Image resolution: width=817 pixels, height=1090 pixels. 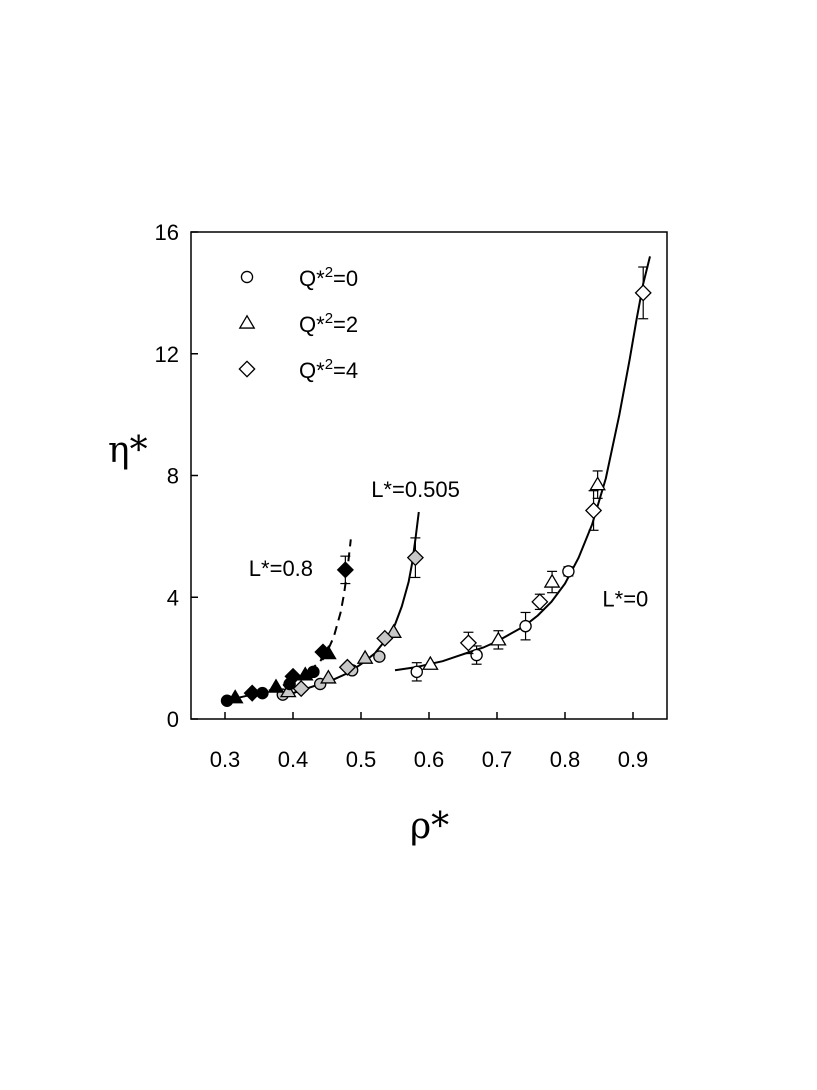 I want to click on curve-label: L*=0.505, so click(x=415, y=489).